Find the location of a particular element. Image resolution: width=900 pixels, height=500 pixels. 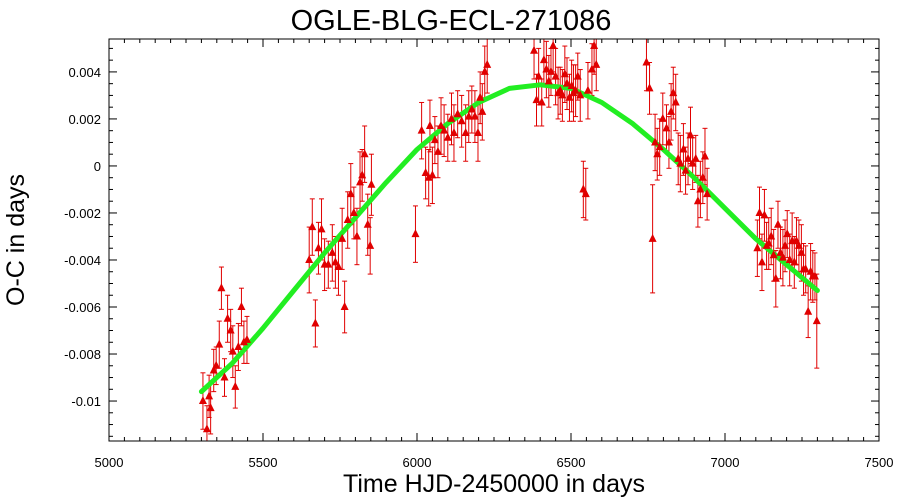

y-tick-label: -0.002 is located at coordinates (82, 213).